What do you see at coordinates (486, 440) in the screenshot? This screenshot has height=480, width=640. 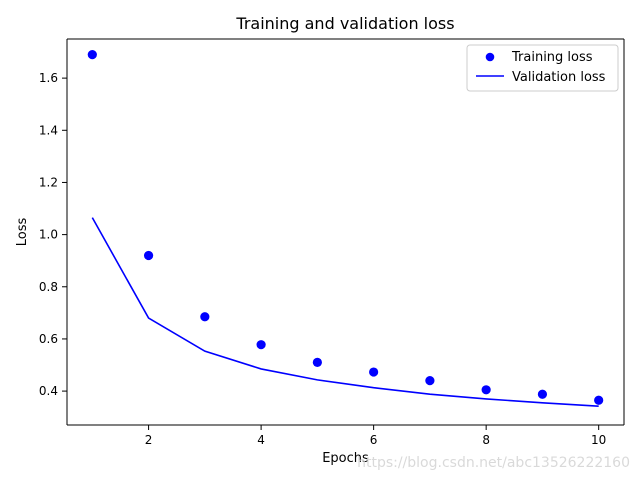 I see `x-tick-label-8: 8` at bounding box center [486, 440].